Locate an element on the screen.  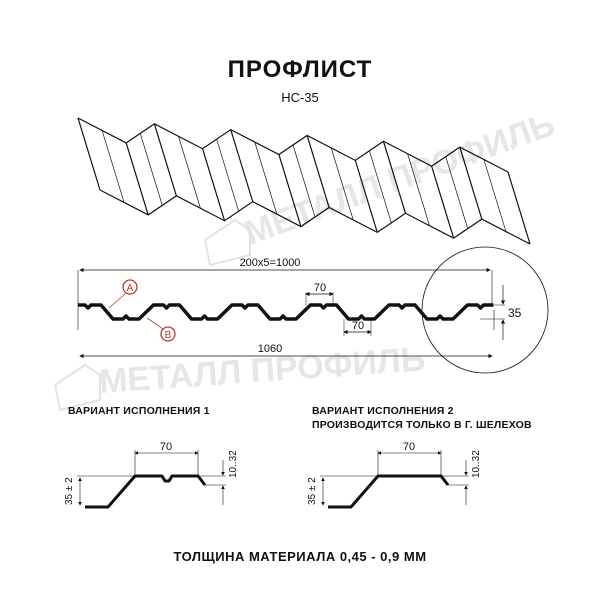
marker-b-circle is located at coordinates (168, 334).